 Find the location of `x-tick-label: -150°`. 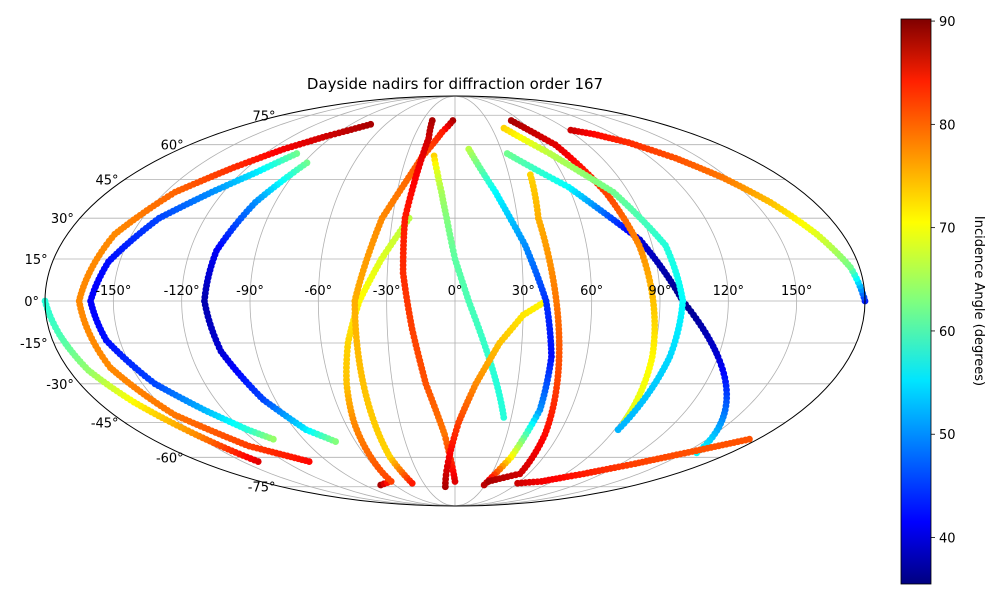

x-tick-label: -150° is located at coordinates (113, 291).